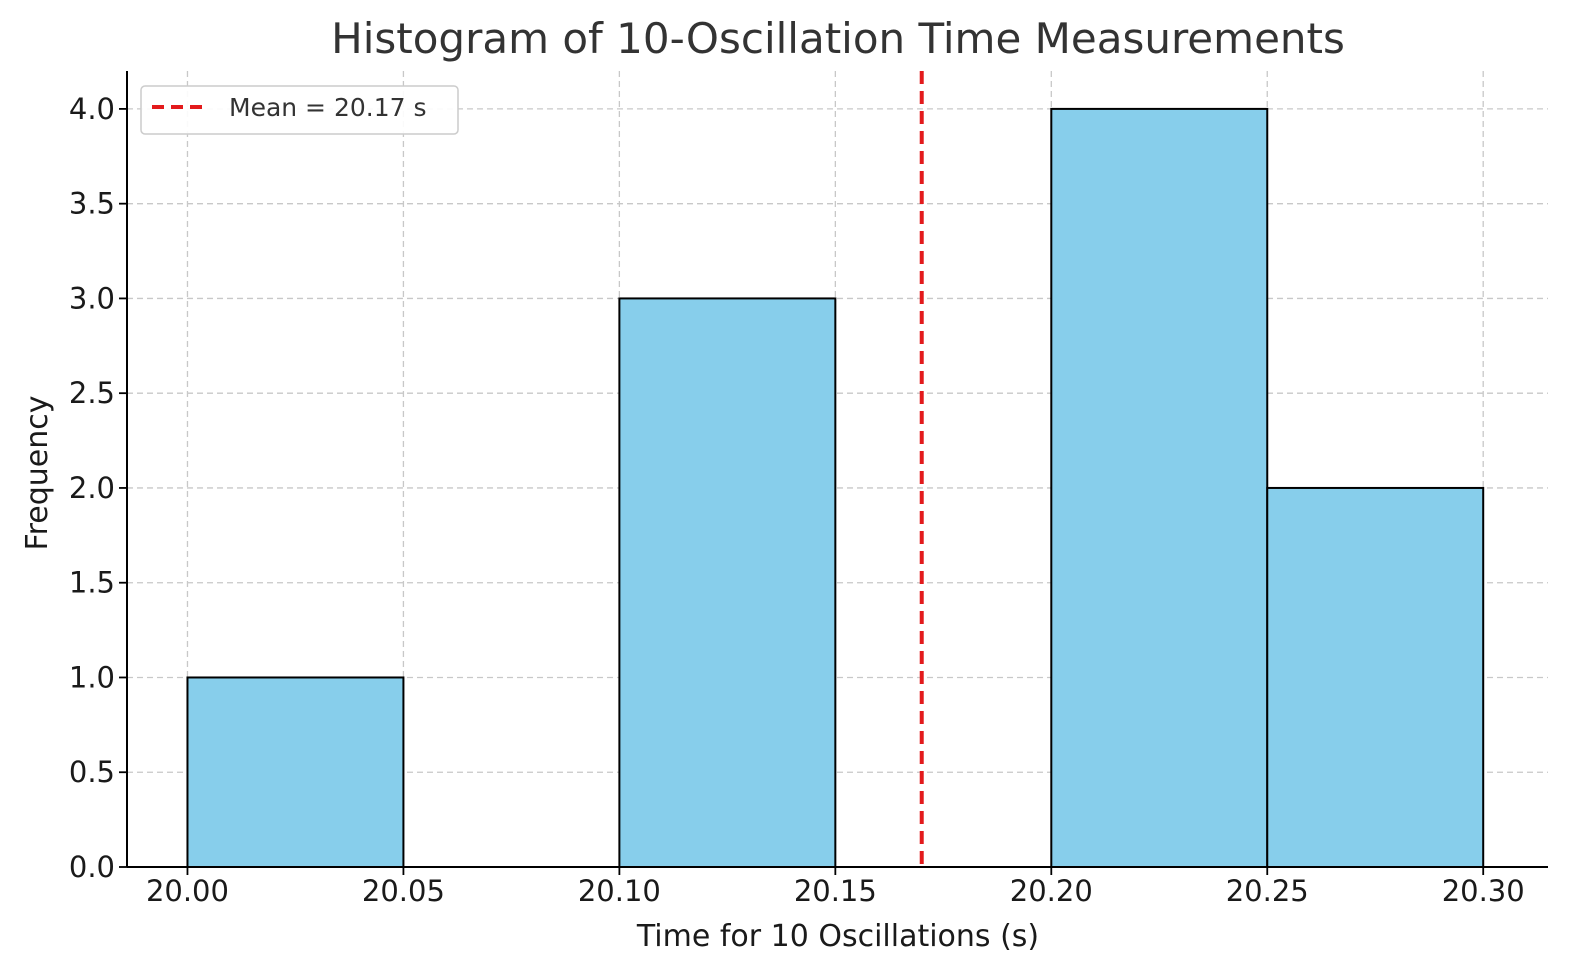  What do you see at coordinates (837, 936) in the screenshot?
I see `x-axis-label: Time for 10 Oscillations (s)` at bounding box center [837, 936].